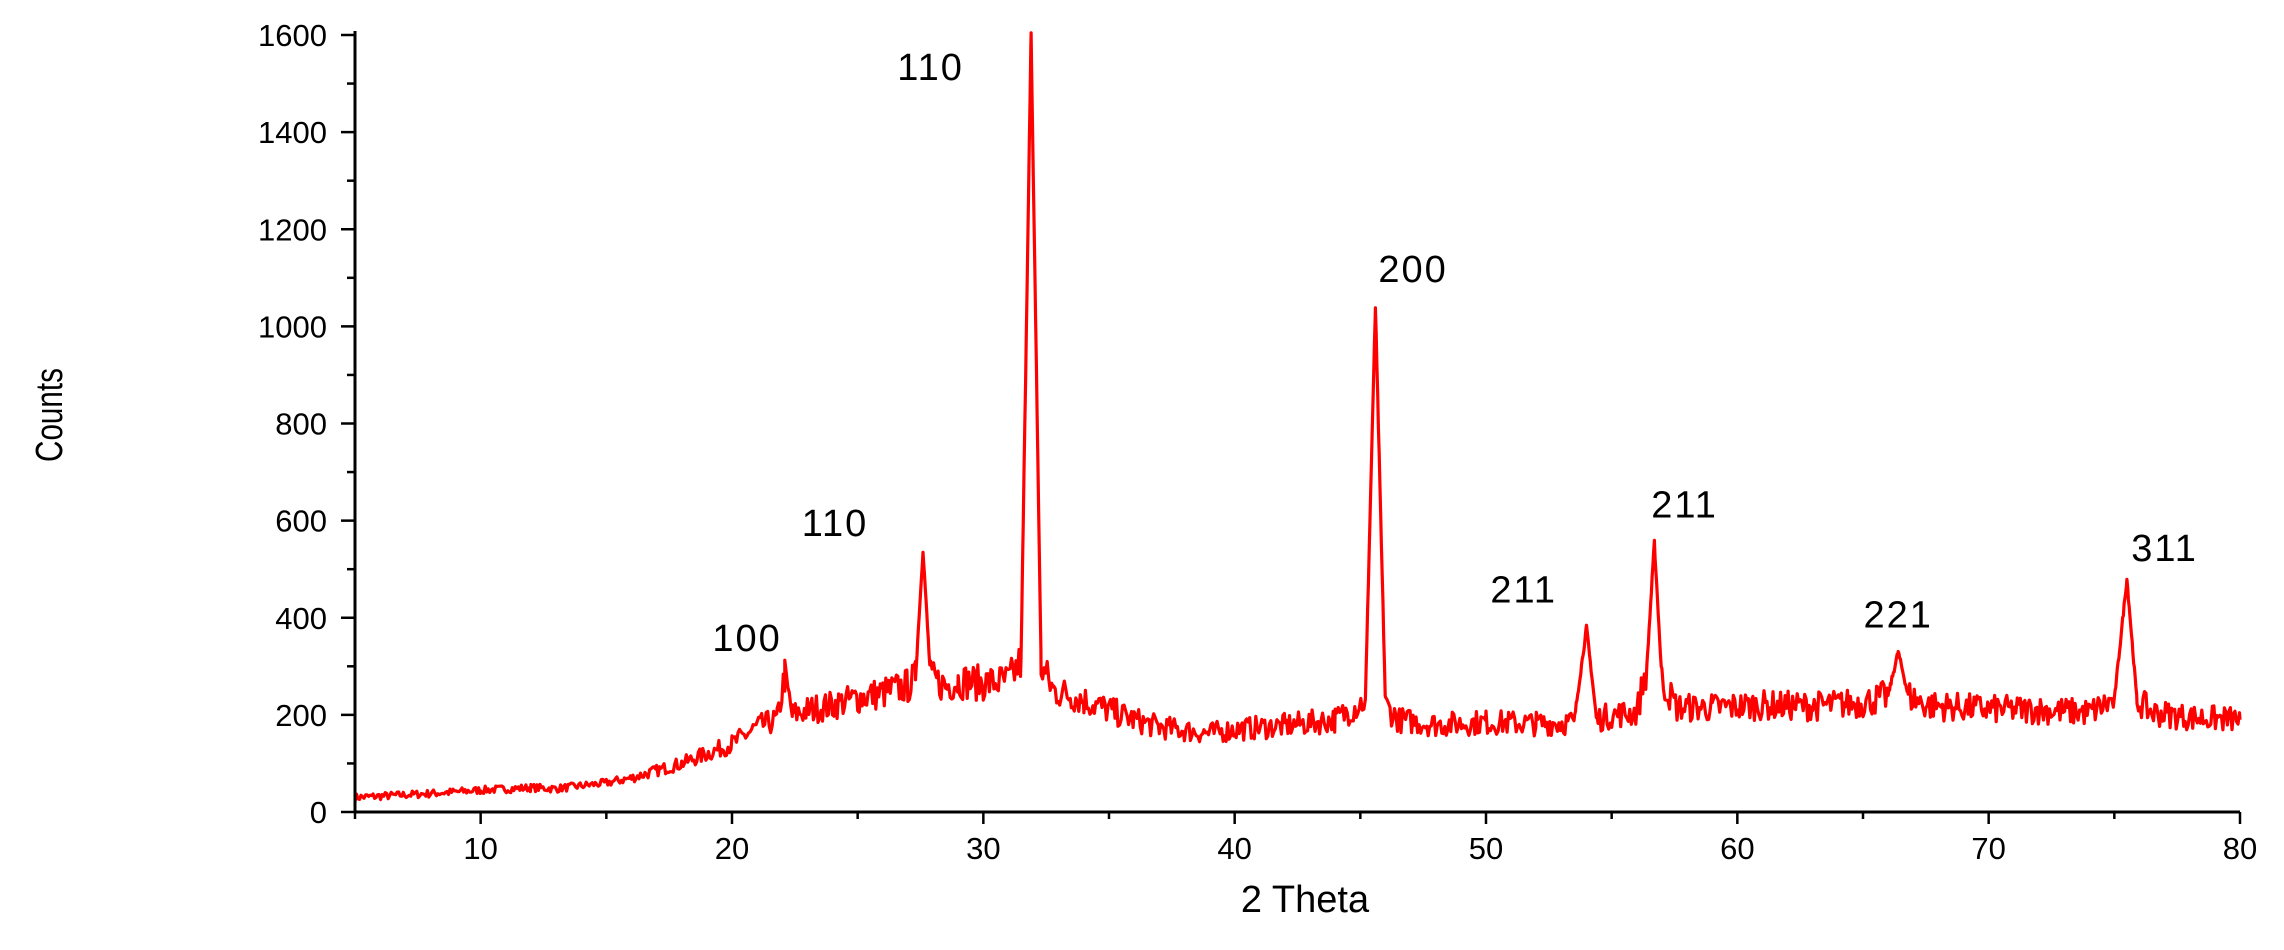  I want to click on y-axis-title: Counts, so click(50, 415).